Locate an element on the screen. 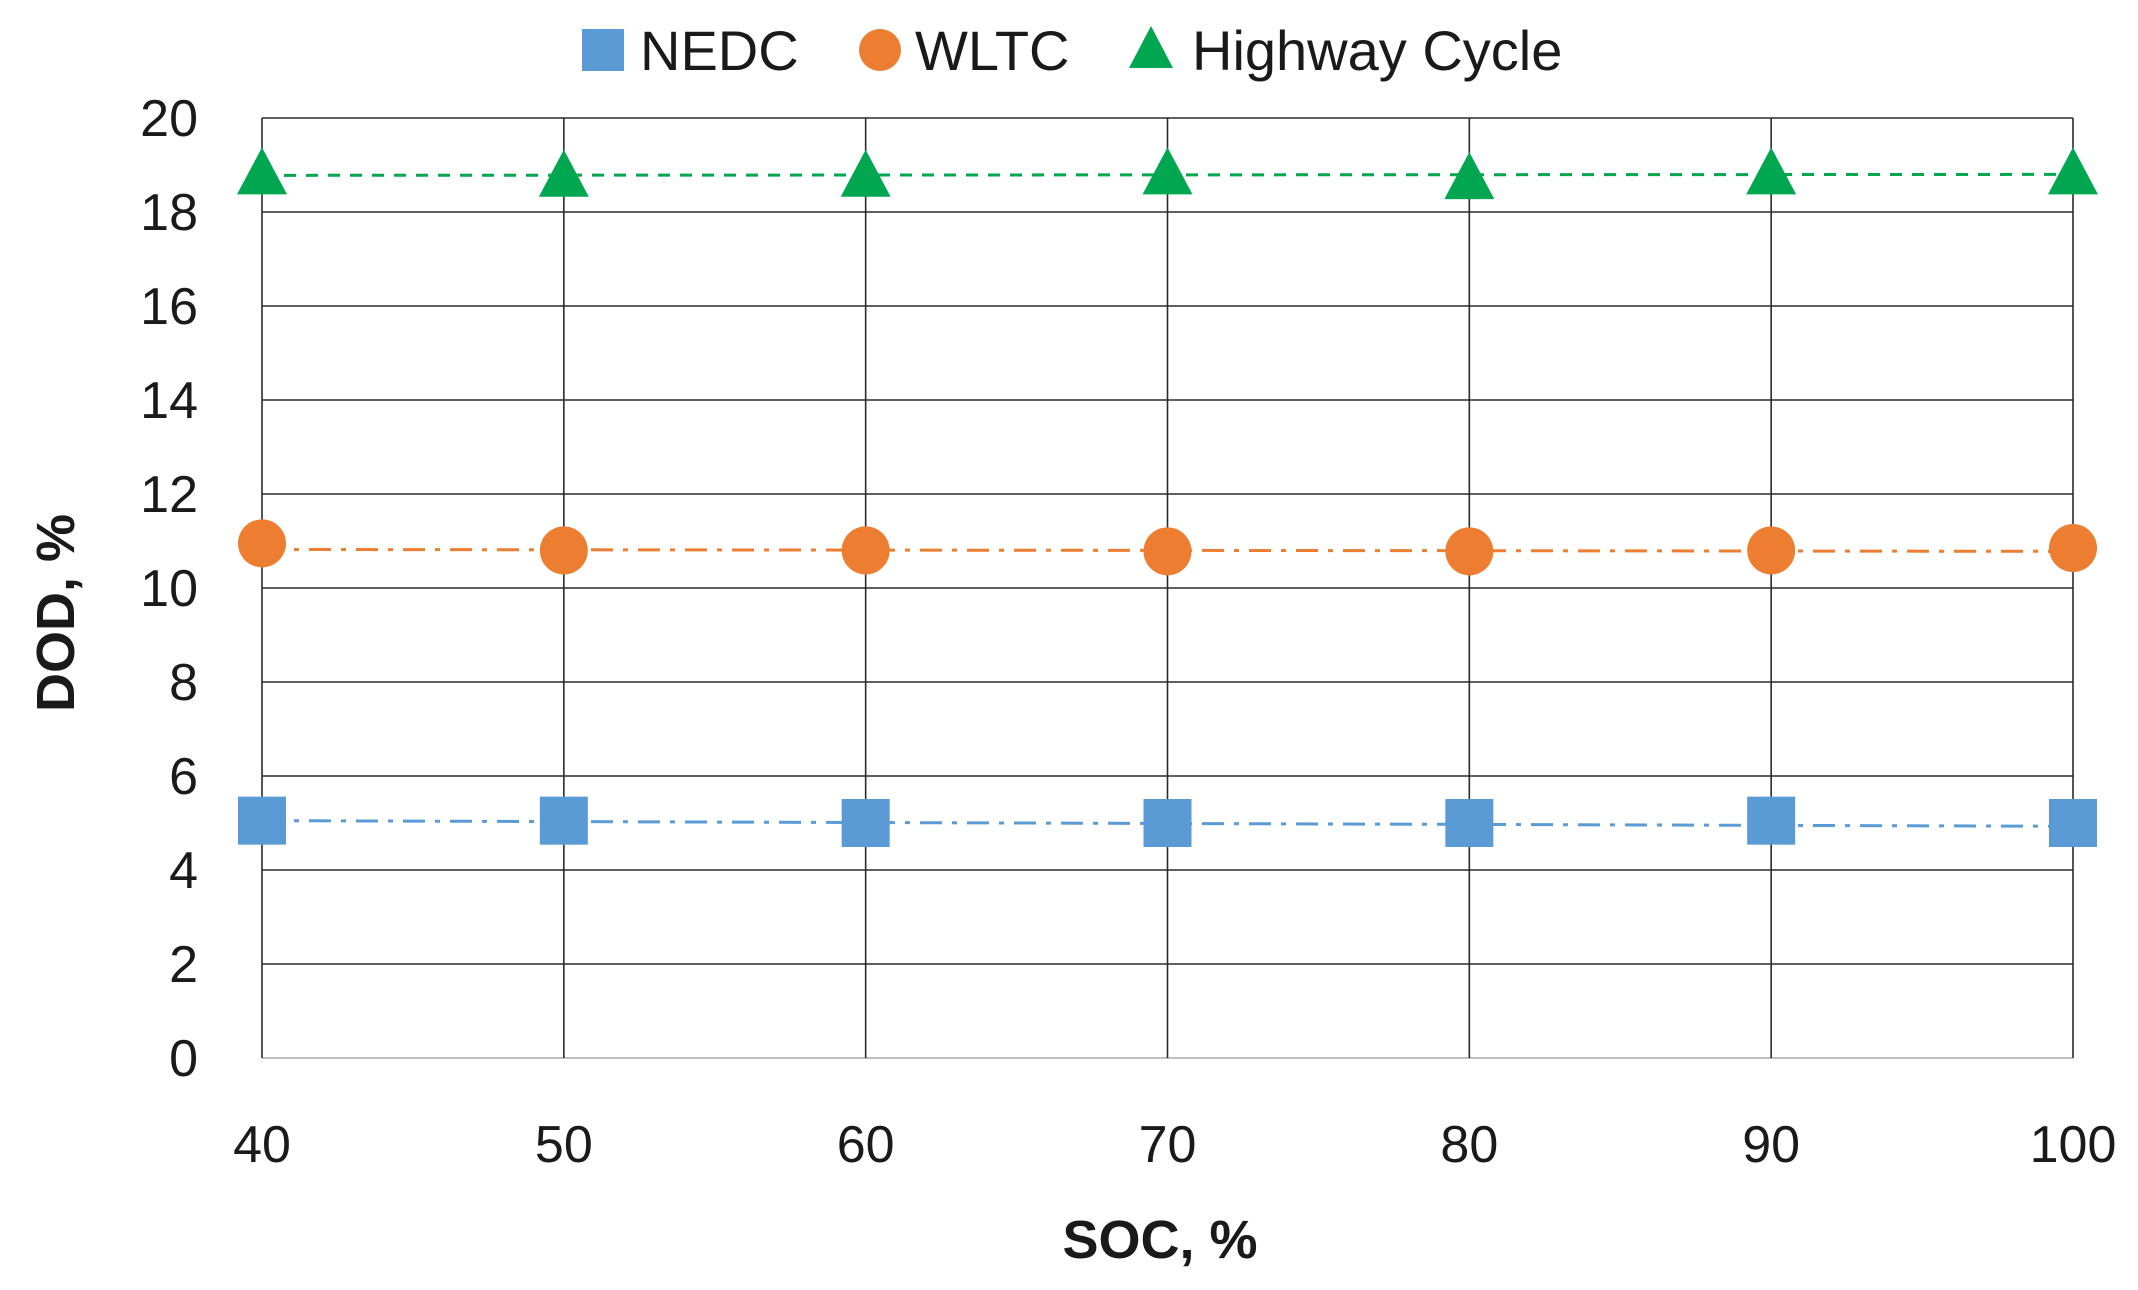 This screenshot has width=2138, height=1290. y-axis-title: DOD, % is located at coordinates (56, 613).